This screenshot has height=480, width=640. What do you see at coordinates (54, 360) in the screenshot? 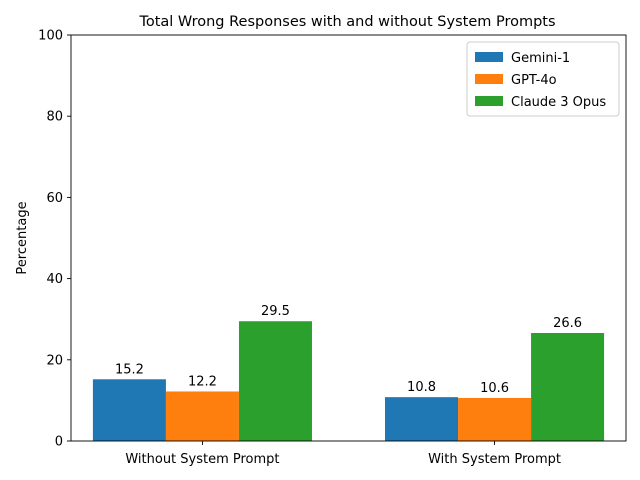
I see `y-tick-label: 20` at bounding box center [54, 360].